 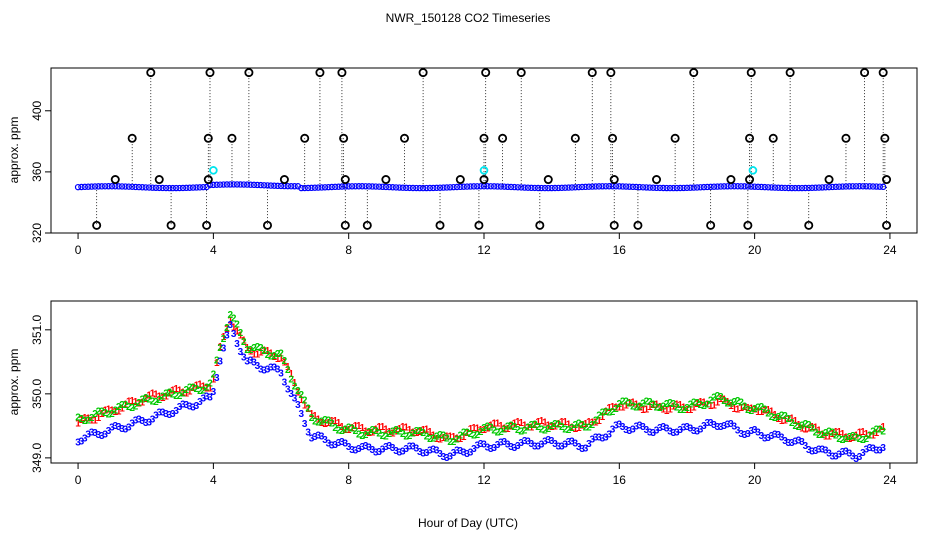 What do you see at coordinates (78, 250) in the screenshot?
I see `x-tick-label: 0` at bounding box center [78, 250].